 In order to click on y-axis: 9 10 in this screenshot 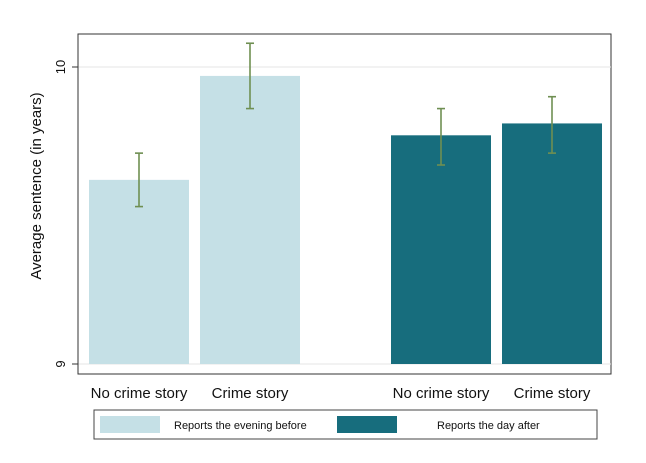, I will do `click(66, 204)`.